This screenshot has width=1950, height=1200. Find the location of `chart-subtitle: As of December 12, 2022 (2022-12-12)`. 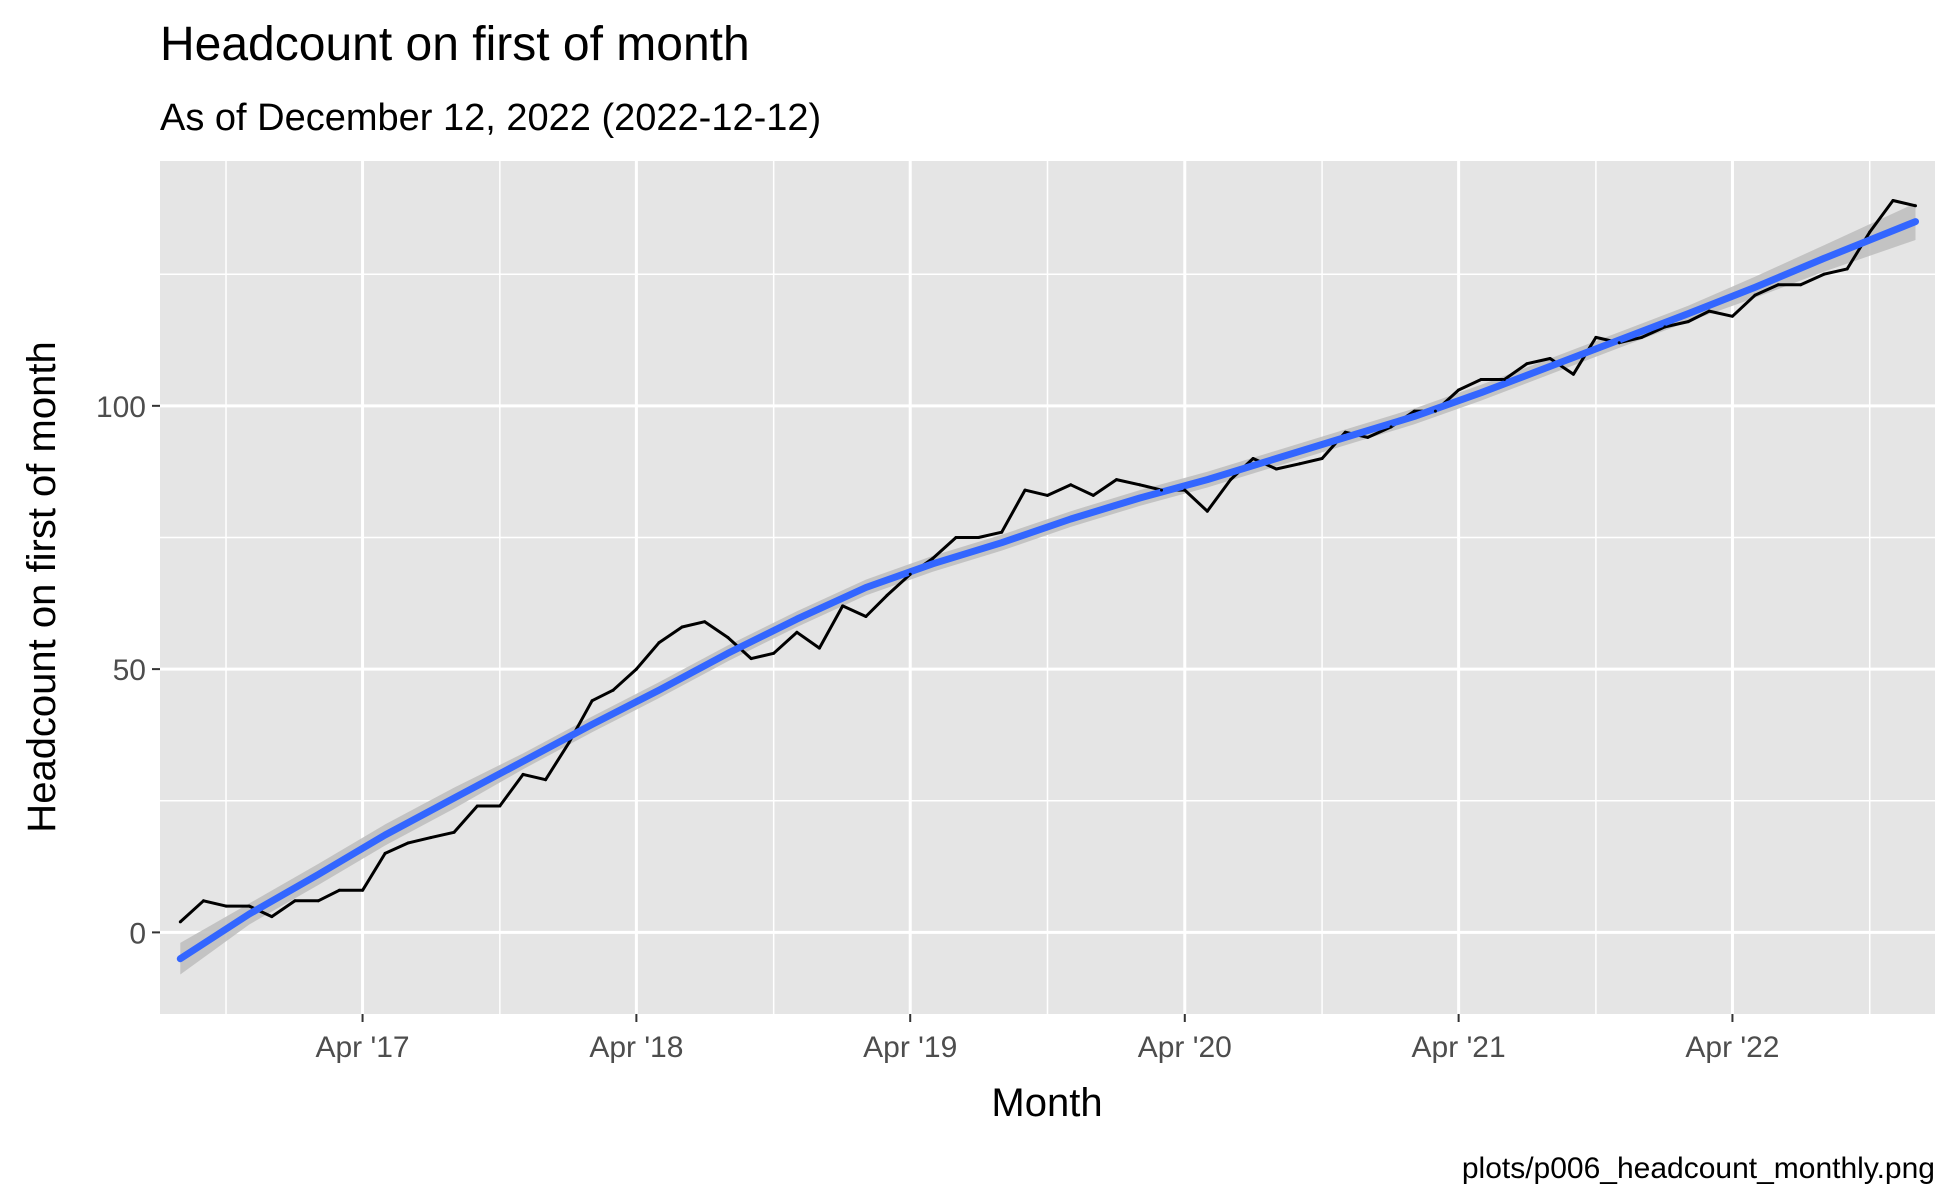

chart-subtitle: As of December 12, 2022 (2022-12-12) is located at coordinates (490, 118).